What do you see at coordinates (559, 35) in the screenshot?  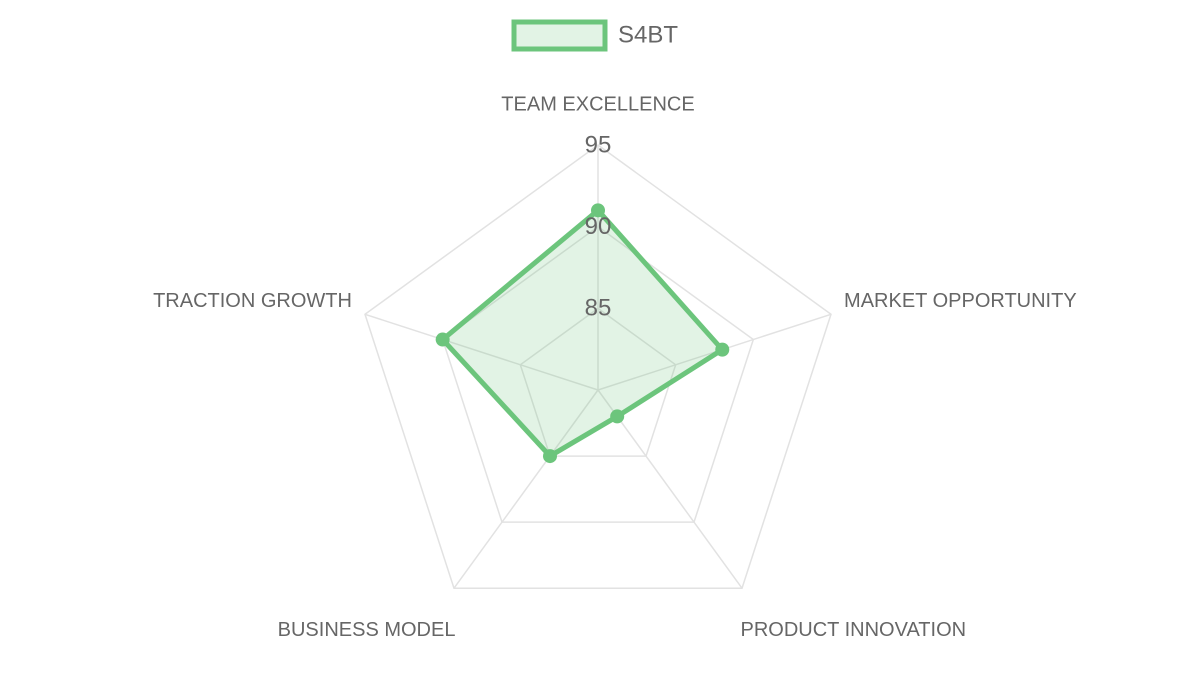 I see `legend-swatch` at bounding box center [559, 35].